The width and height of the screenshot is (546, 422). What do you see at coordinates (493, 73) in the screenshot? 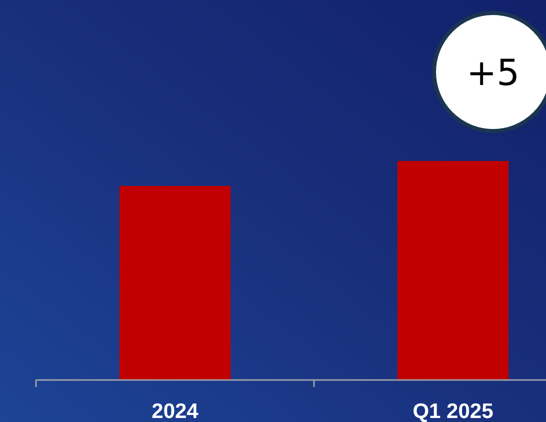
I see `text: +5` at bounding box center [493, 73].